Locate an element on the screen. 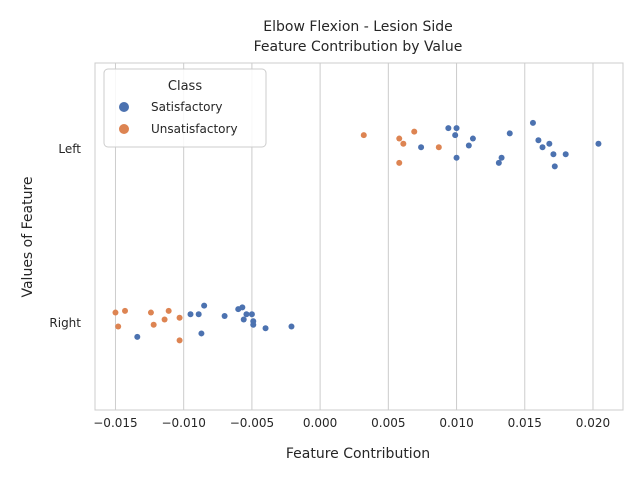  x-tick-label: 0.000 is located at coordinates (320, 423).